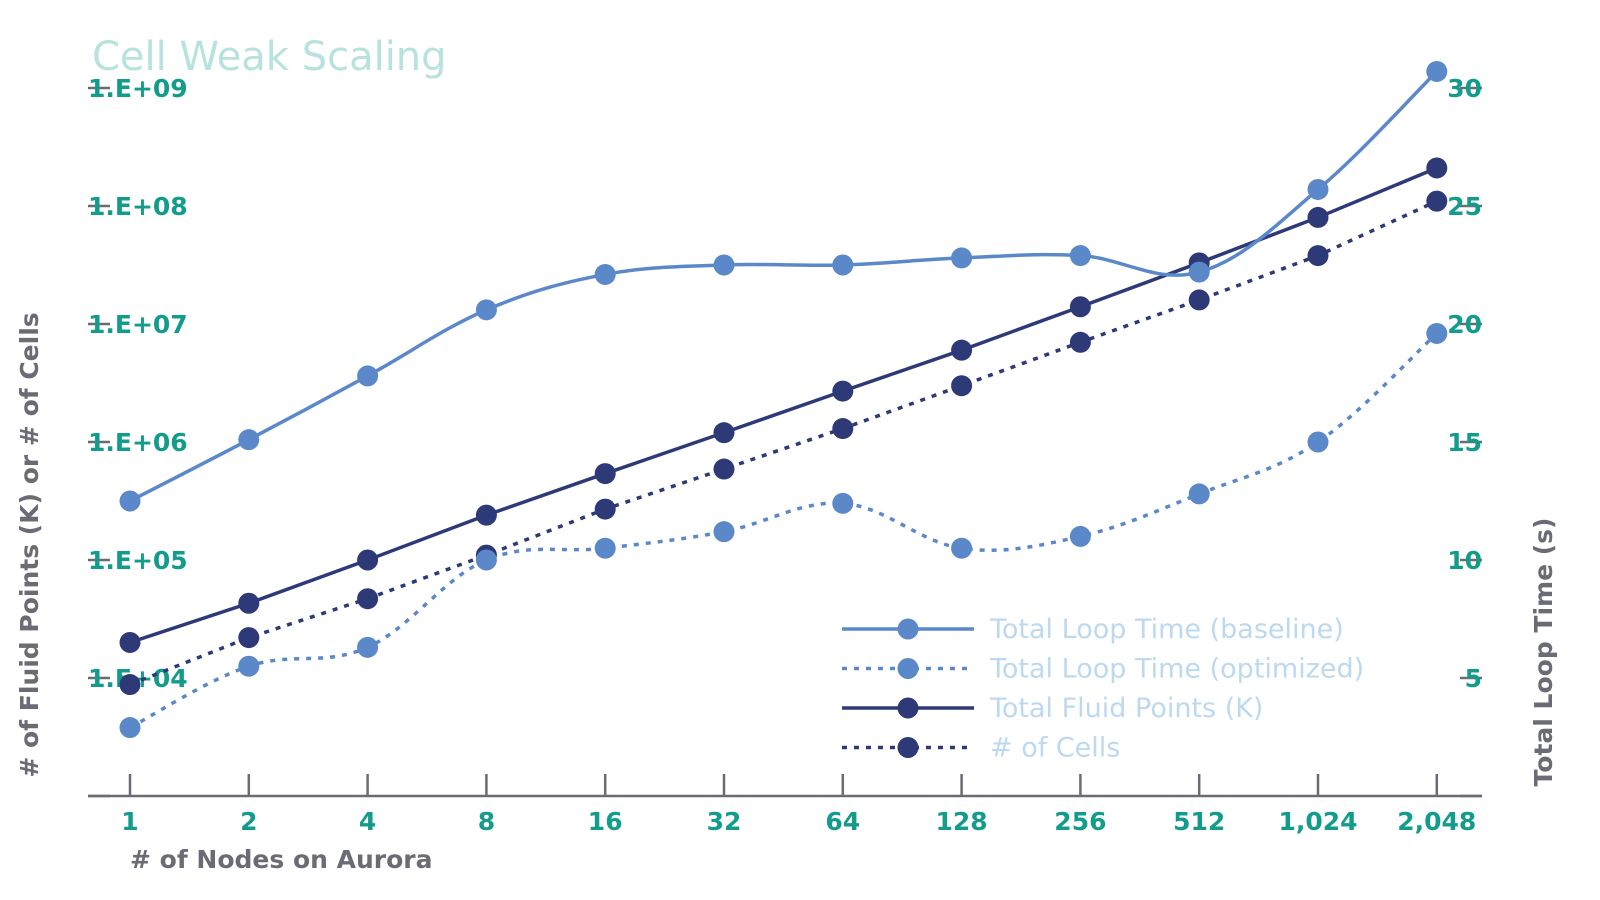 The width and height of the screenshot is (1600, 900). Describe the element at coordinates (1464, 442) in the screenshot. I see `y-right-tick-label: 15` at that location.